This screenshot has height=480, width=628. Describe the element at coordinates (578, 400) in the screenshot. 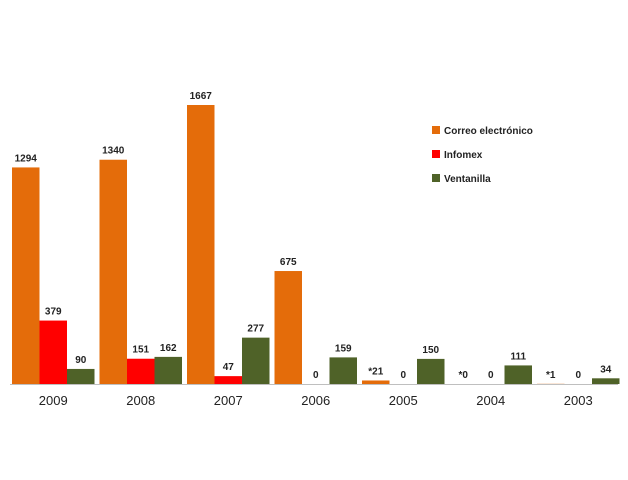

I see `x-tick-label: 2003` at that location.